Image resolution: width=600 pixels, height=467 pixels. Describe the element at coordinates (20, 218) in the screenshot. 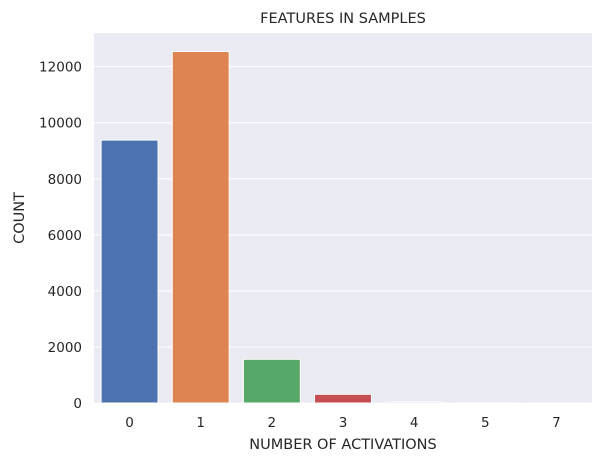

I see `y-axis-label: COUNT` at that location.